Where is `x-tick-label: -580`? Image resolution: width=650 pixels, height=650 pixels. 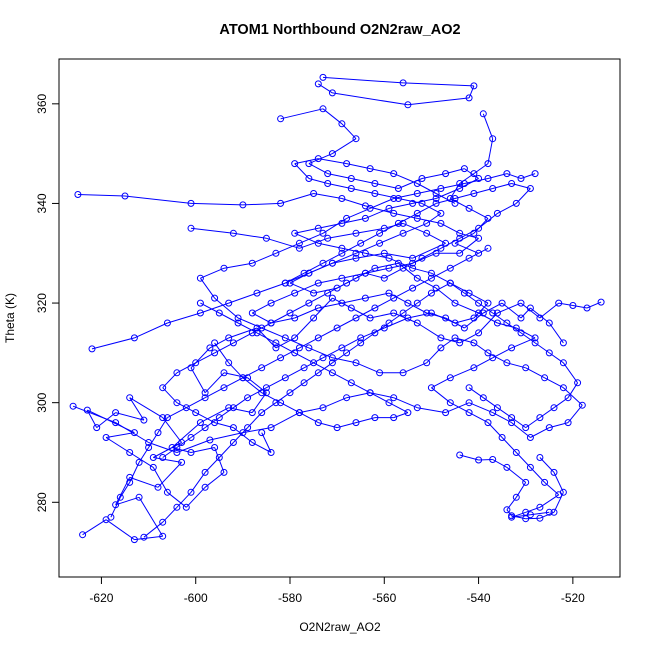 x-tick-label: -580 is located at coordinates (290, 598).